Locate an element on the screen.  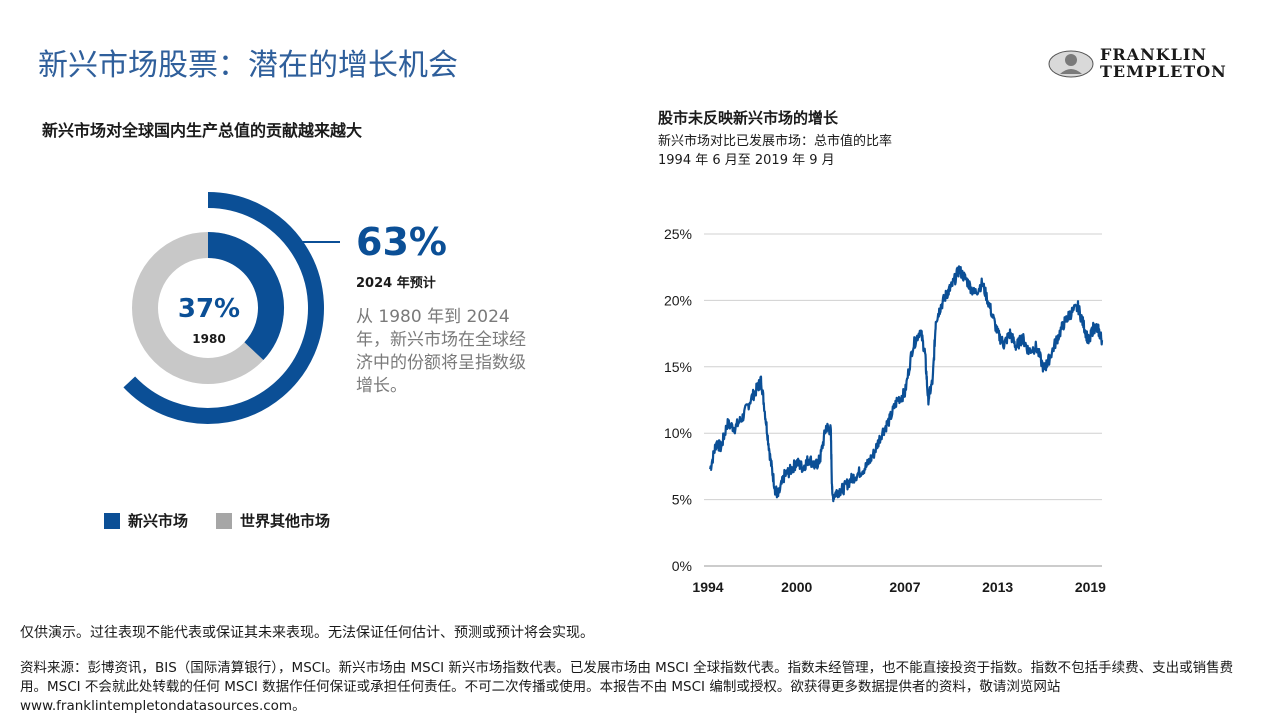
y-tick-label: 20% is located at coordinates (678, 300).